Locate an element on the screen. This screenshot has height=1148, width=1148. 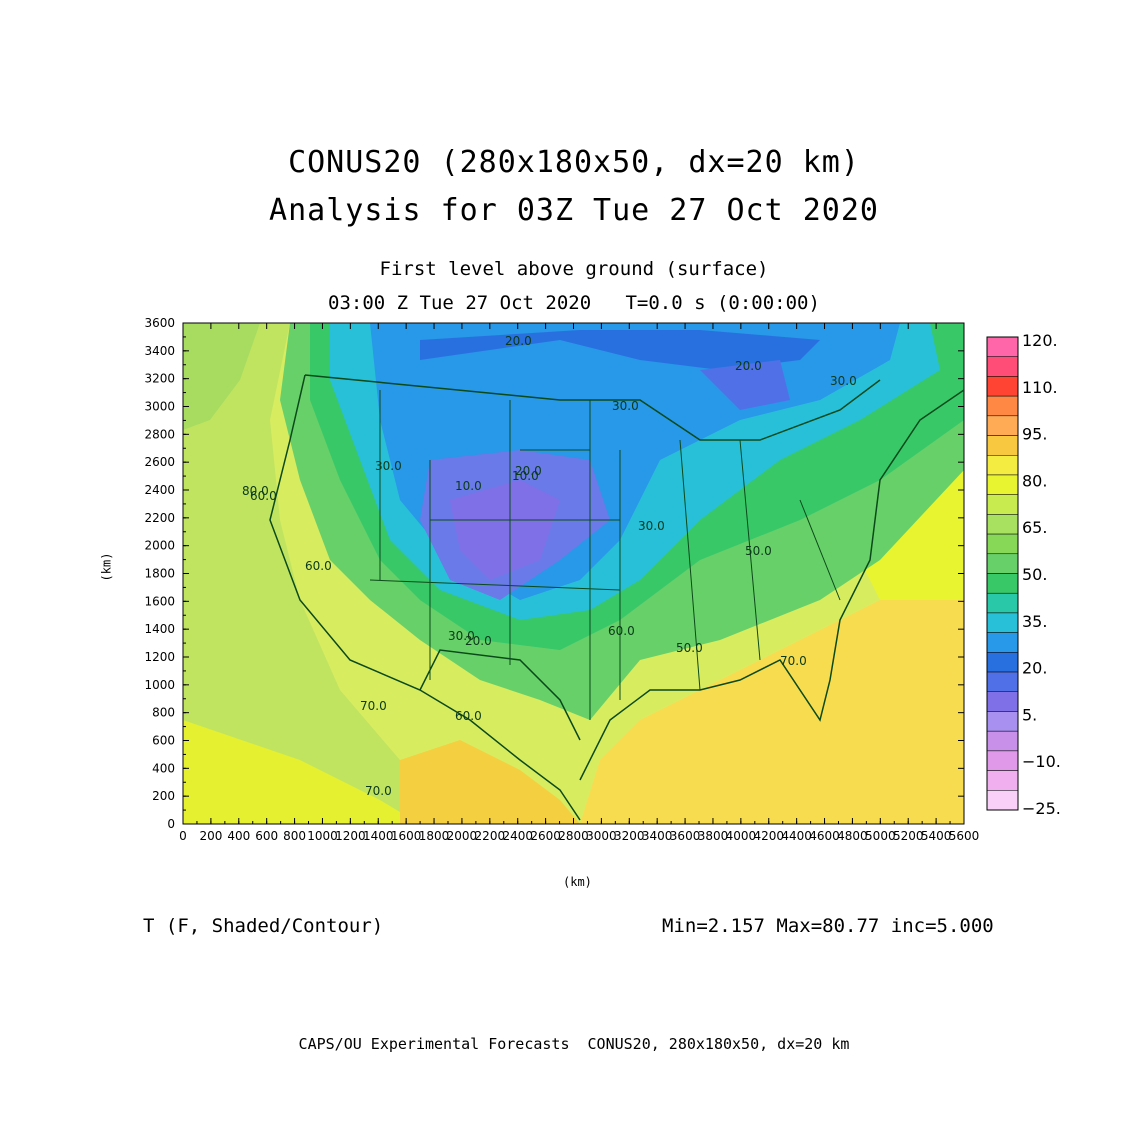
y-tick-label: 3200 is located at coordinates (159, 379).